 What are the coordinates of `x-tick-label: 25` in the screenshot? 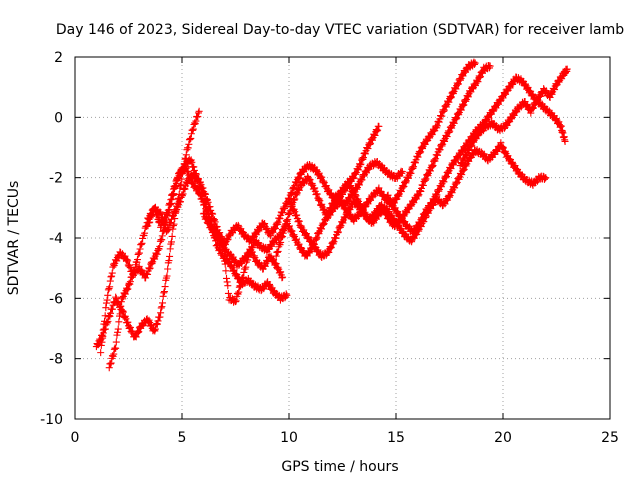 It's located at (610, 438).